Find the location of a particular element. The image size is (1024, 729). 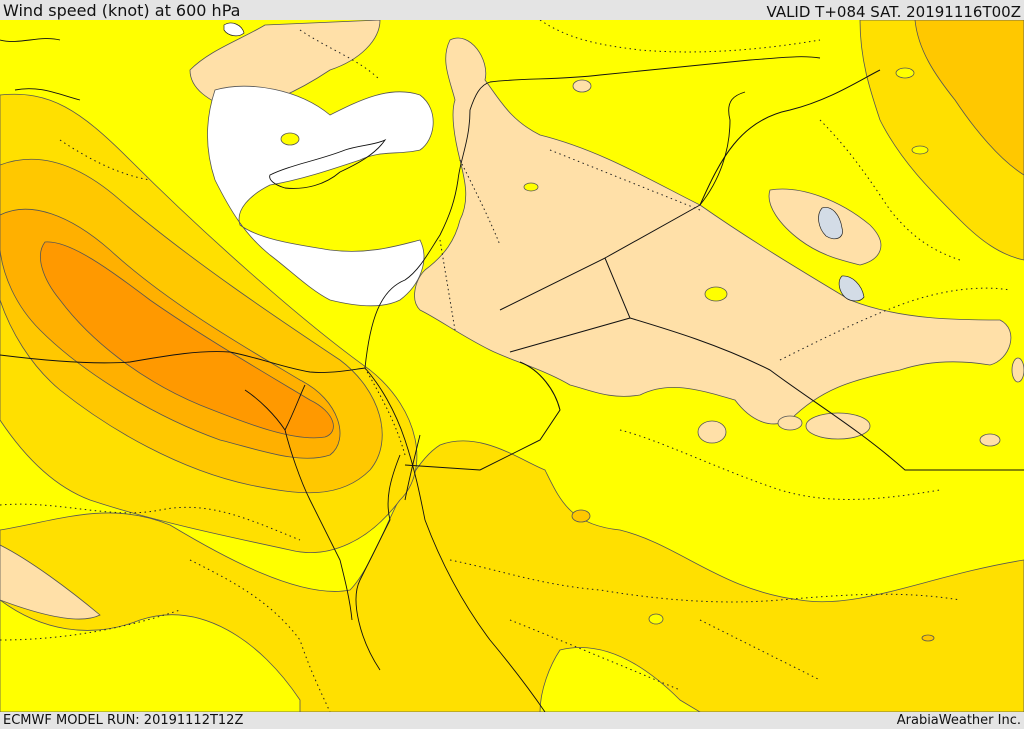

map-title: Wind speed (knot) at 600 hPa is located at coordinates (122, 10).